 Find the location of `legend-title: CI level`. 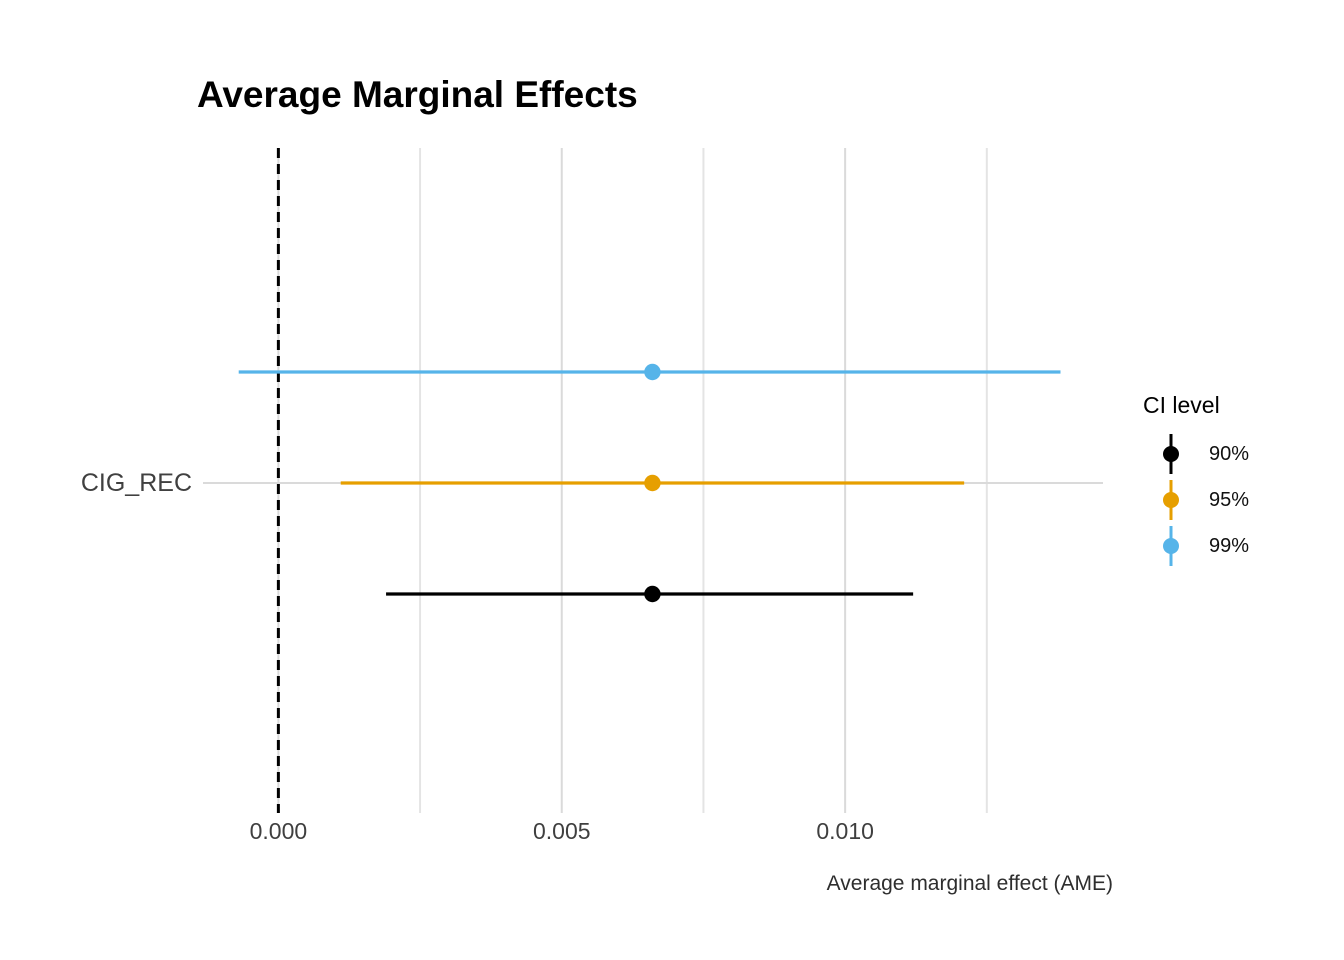

legend-title: CI level is located at coordinates (1181, 405).